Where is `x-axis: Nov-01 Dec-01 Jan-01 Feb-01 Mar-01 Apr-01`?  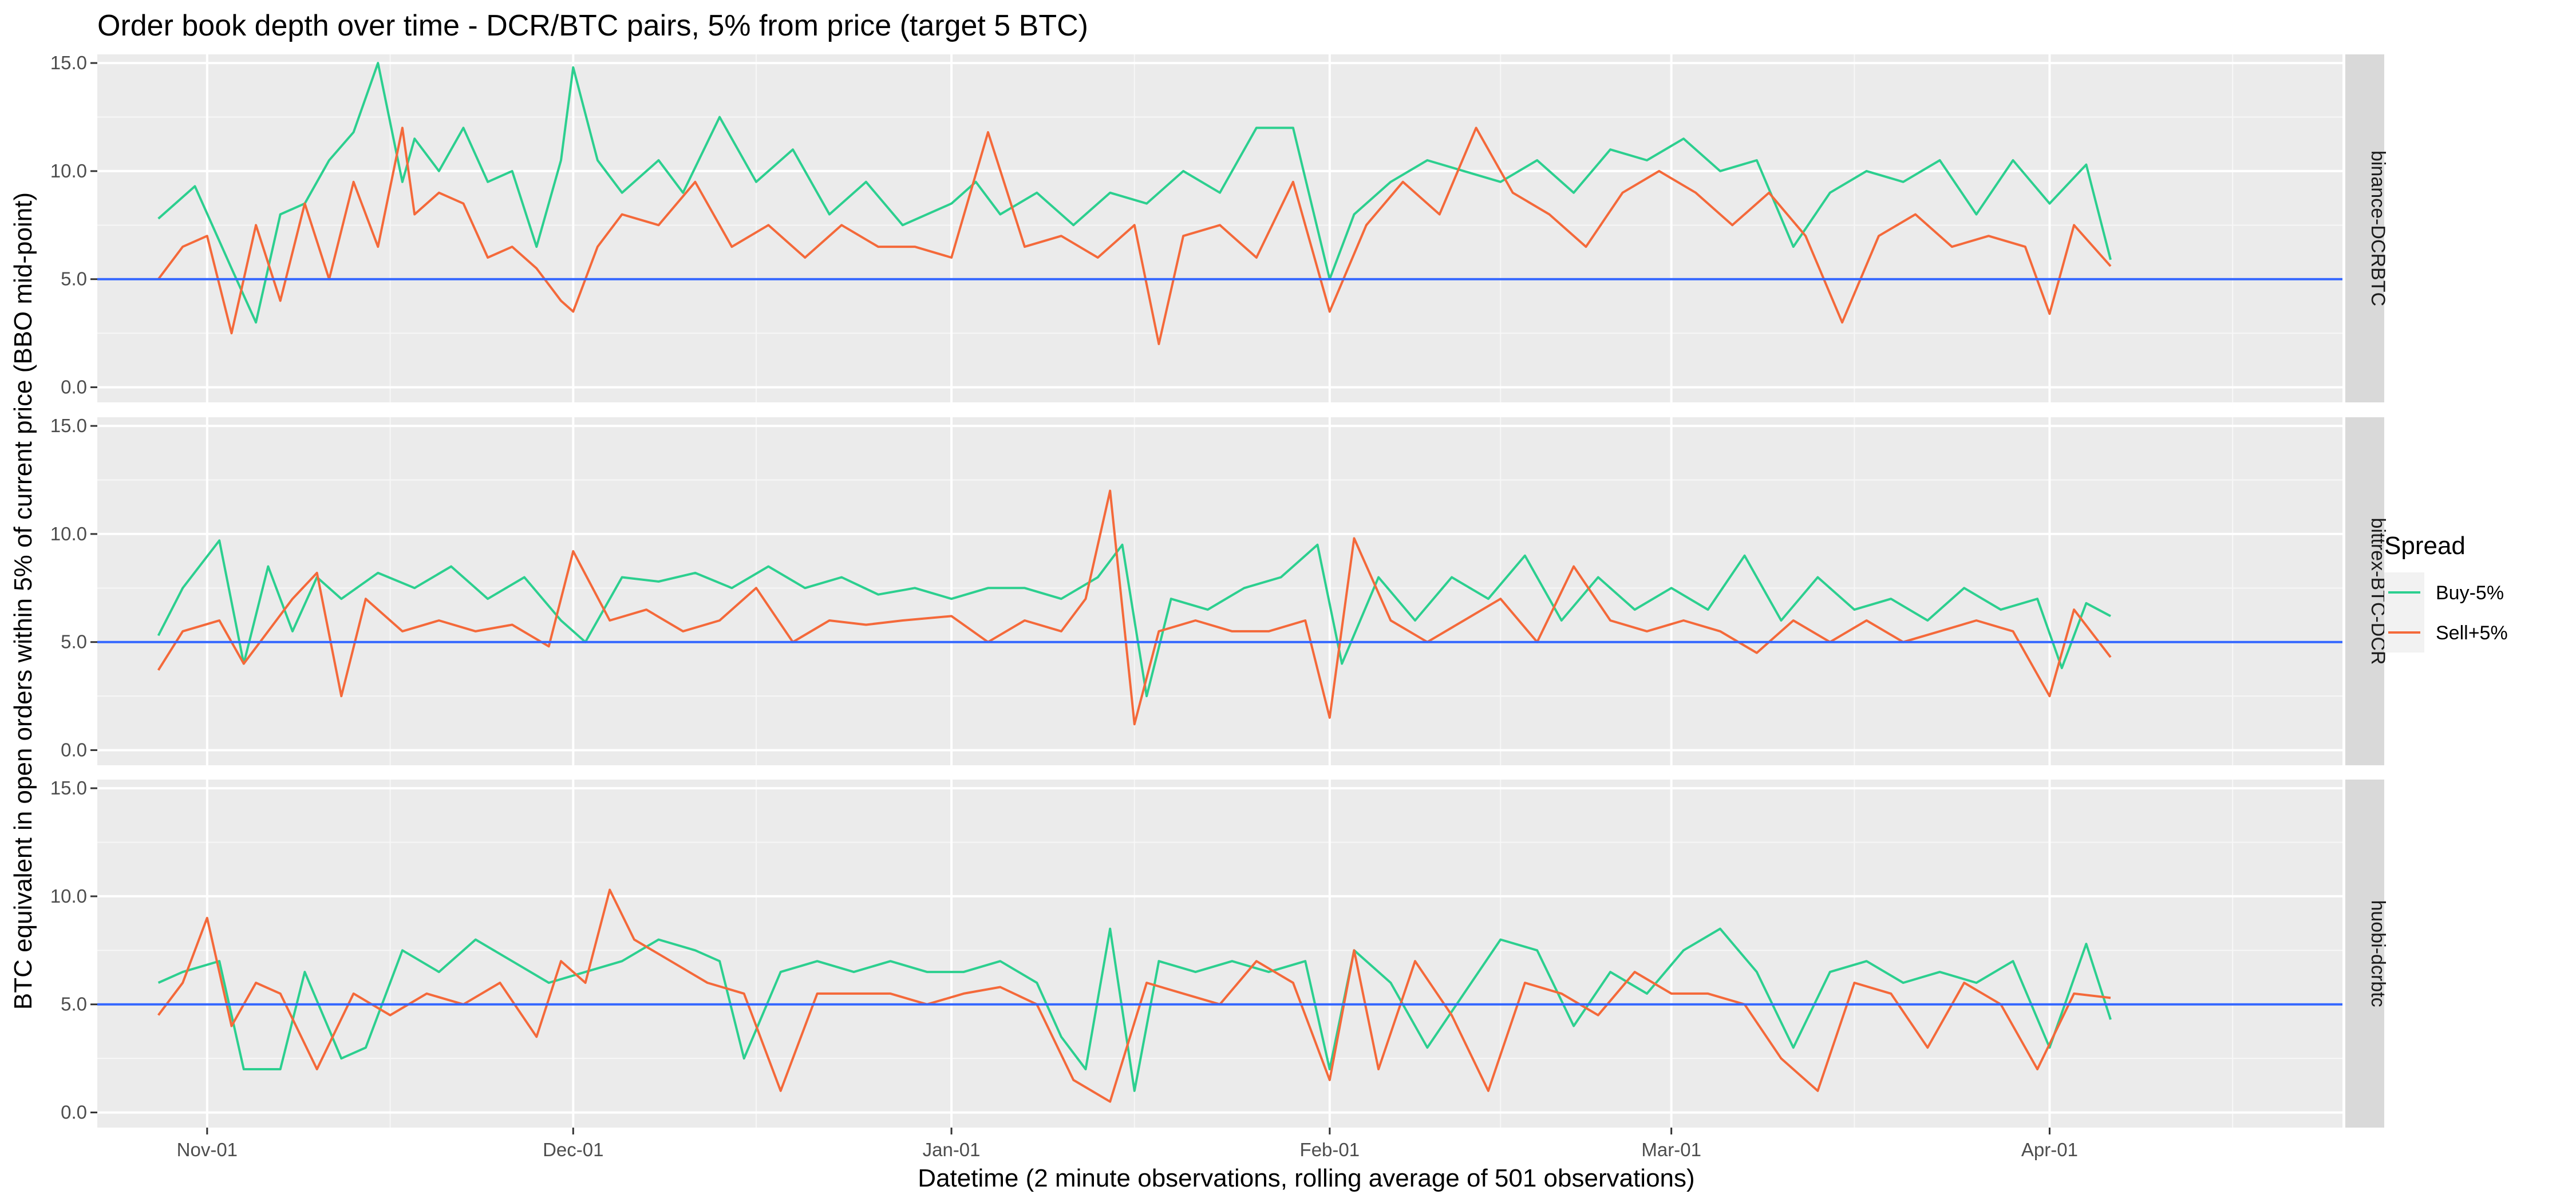
x-axis: Nov-01 Dec-01 Jan-01 Feb-01 Mar-01 Apr-01 is located at coordinates (1127, 1144).